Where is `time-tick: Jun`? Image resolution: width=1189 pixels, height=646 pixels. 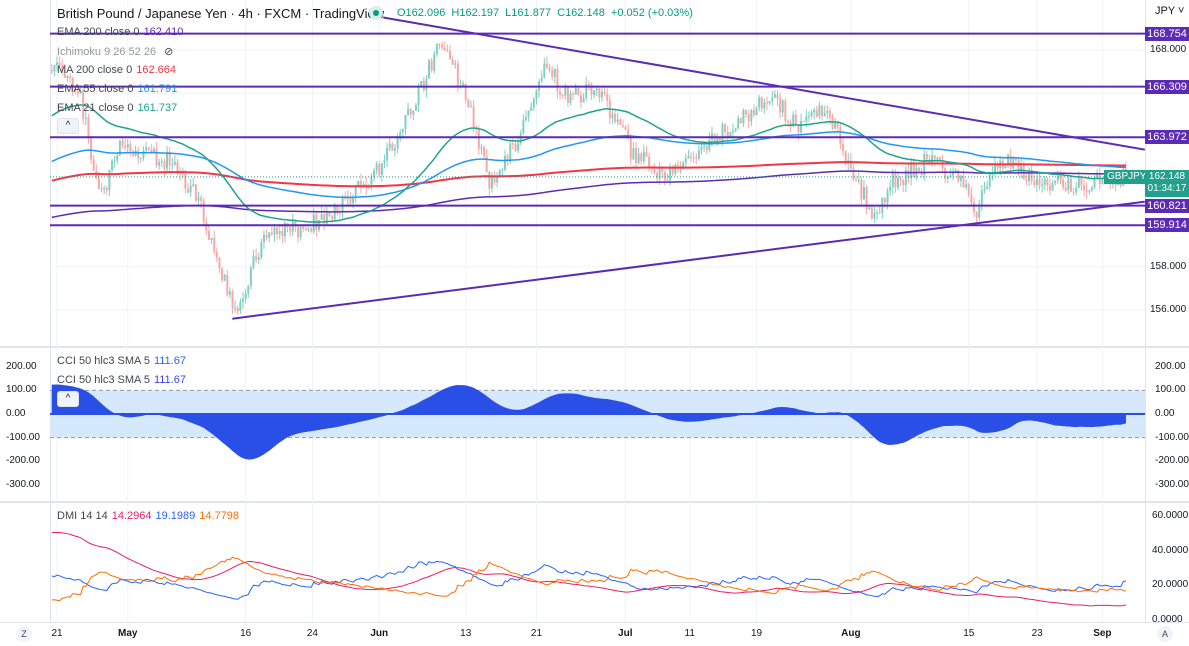 time-tick: Jun is located at coordinates (379, 633).